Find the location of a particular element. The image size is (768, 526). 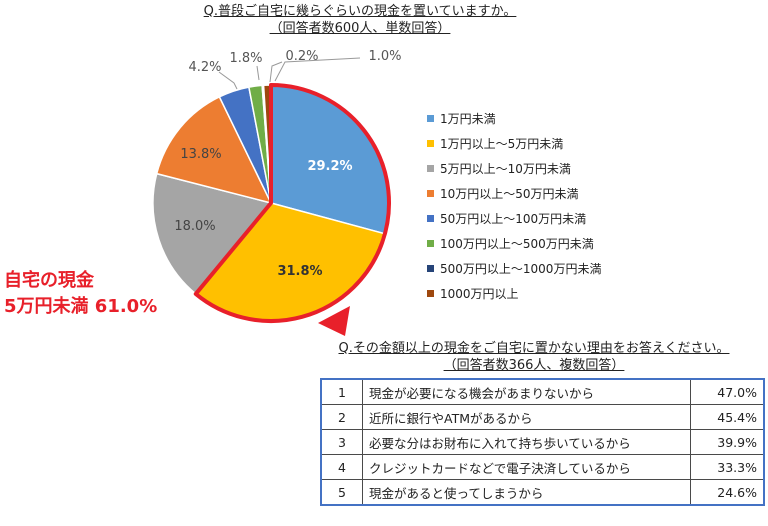

table-row: 1 現金が必要になる機会があまりないから 47.0% is located at coordinates (542, 391).